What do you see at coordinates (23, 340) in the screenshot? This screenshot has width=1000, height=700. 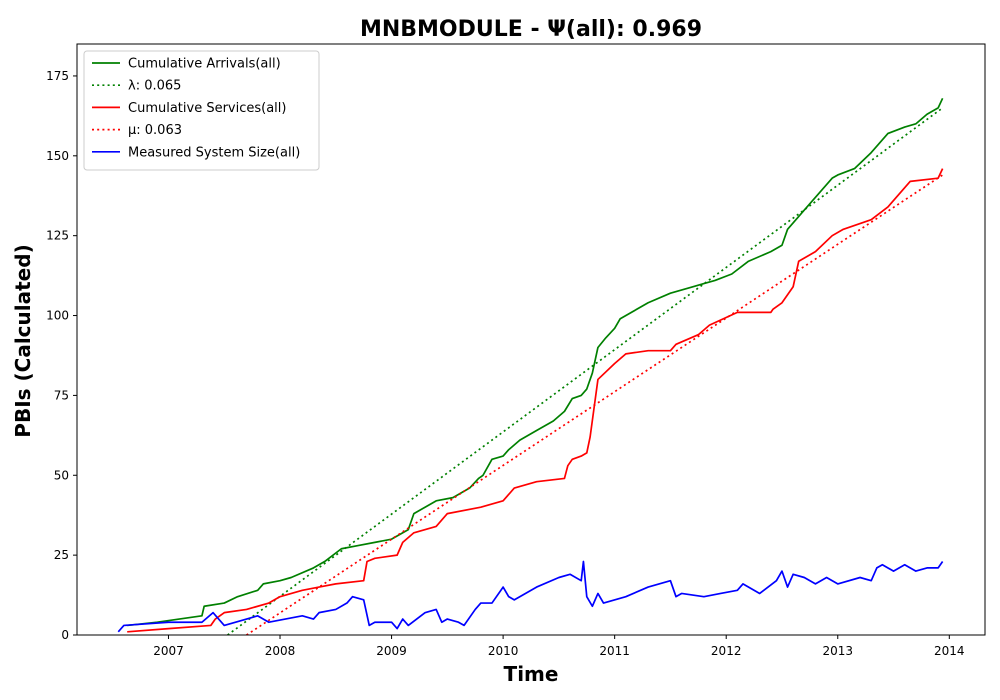 I see `y-axis-title: PBIs (Calculated)` at bounding box center [23, 340].